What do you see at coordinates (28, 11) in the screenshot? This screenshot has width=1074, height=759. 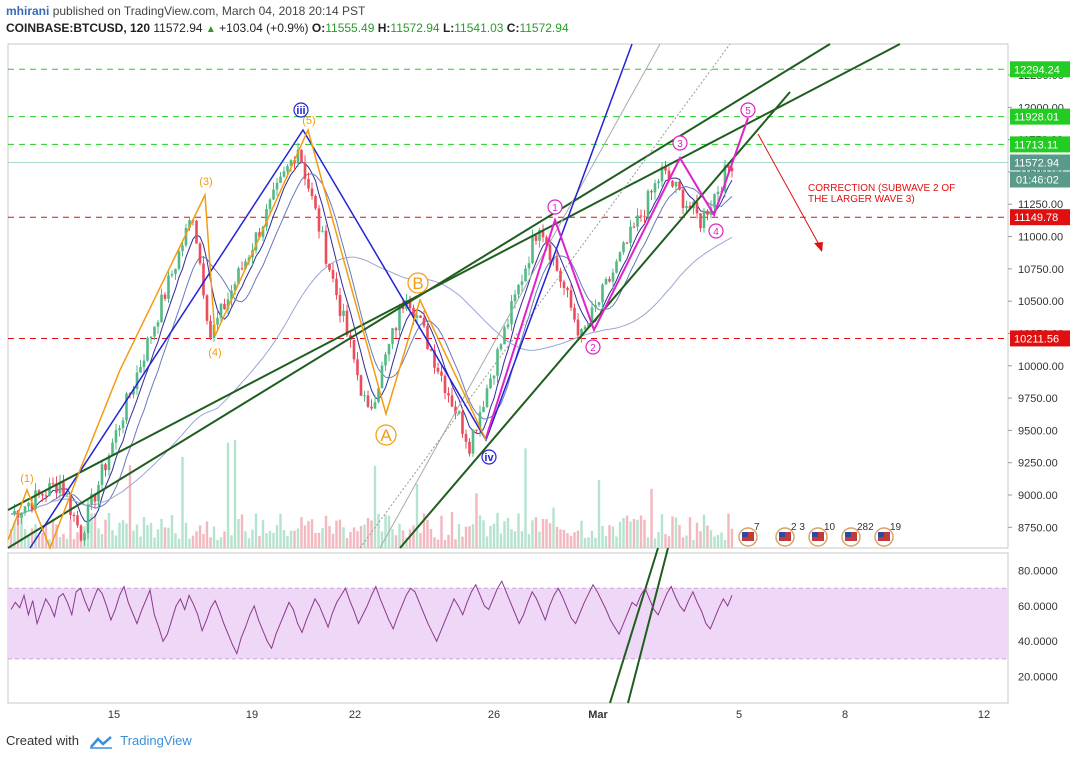 I see `author-name: mhirani` at bounding box center [28, 11].